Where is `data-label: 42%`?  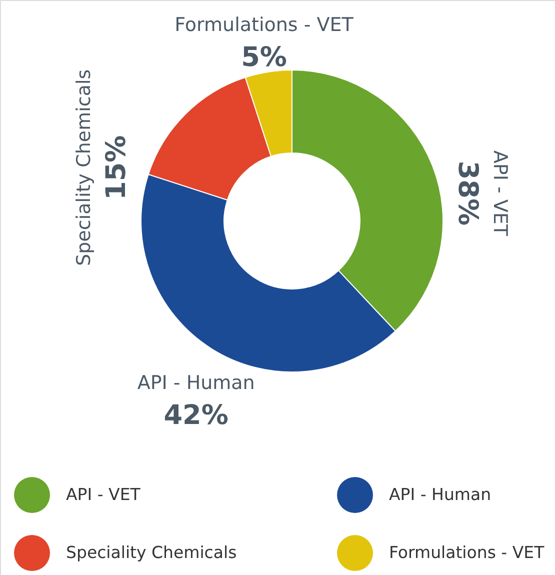 data-label: 42% is located at coordinates (196, 415).